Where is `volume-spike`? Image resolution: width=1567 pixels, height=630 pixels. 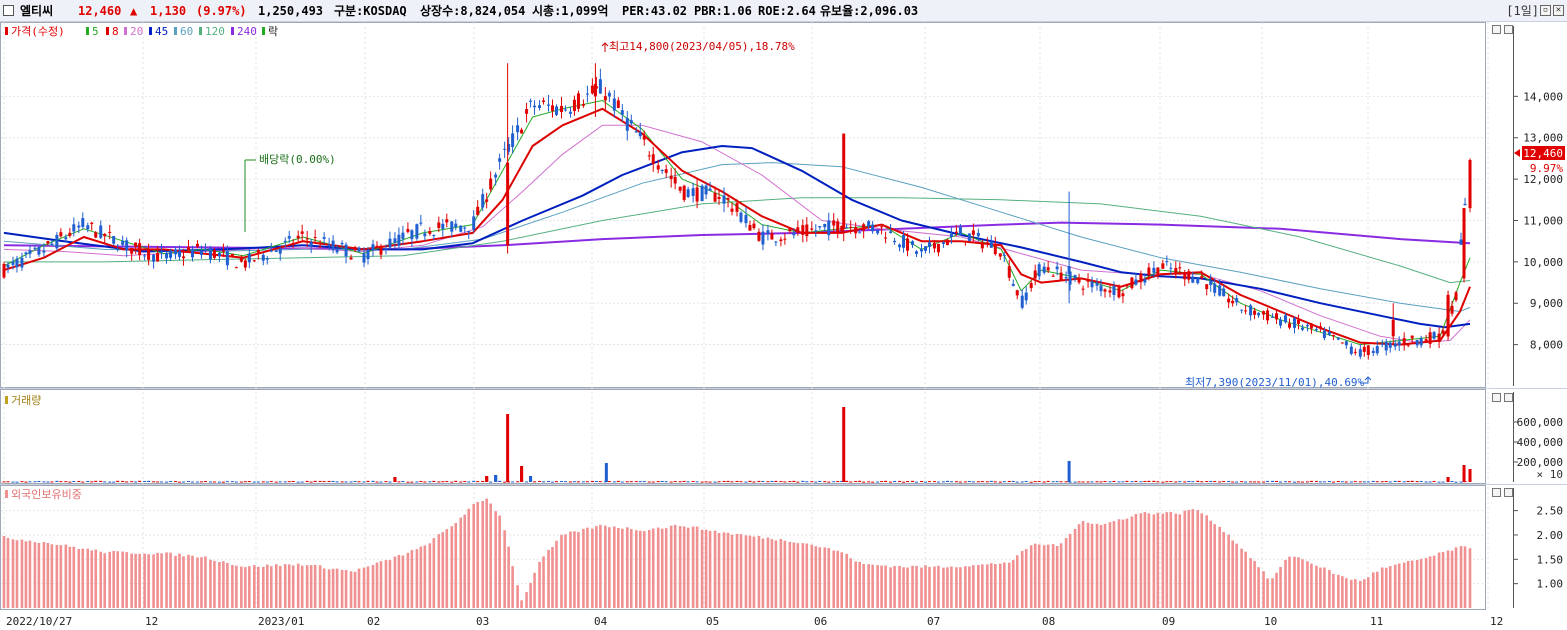 volume-spike is located at coordinates (522, 474).